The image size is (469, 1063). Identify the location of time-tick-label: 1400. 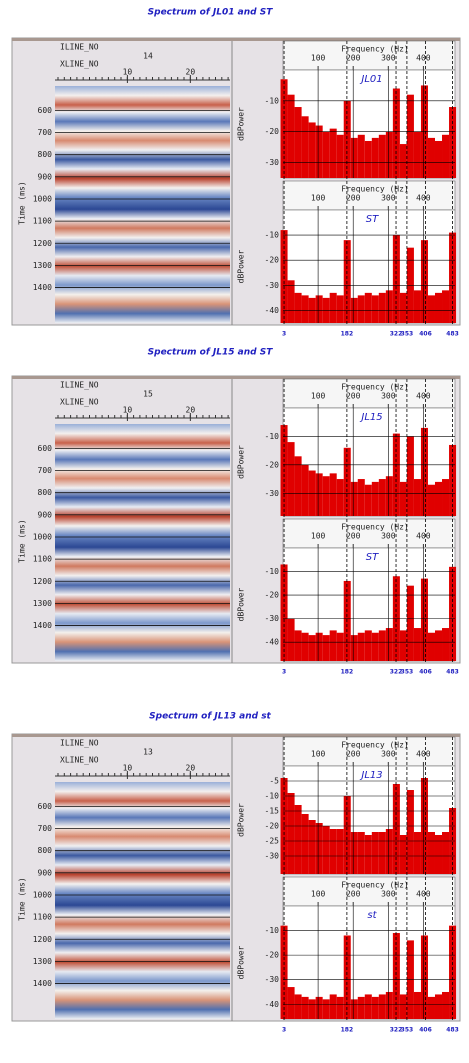
(42, 625).